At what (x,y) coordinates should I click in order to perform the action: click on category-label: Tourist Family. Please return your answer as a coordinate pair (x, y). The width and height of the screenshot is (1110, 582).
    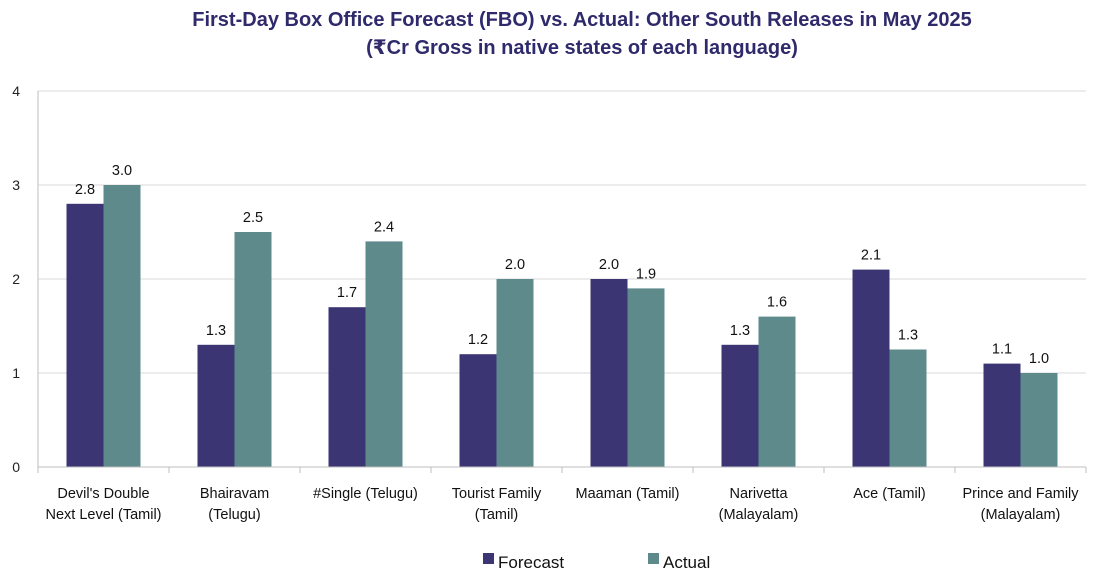
    Looking at the image, I should click on (497, 494).